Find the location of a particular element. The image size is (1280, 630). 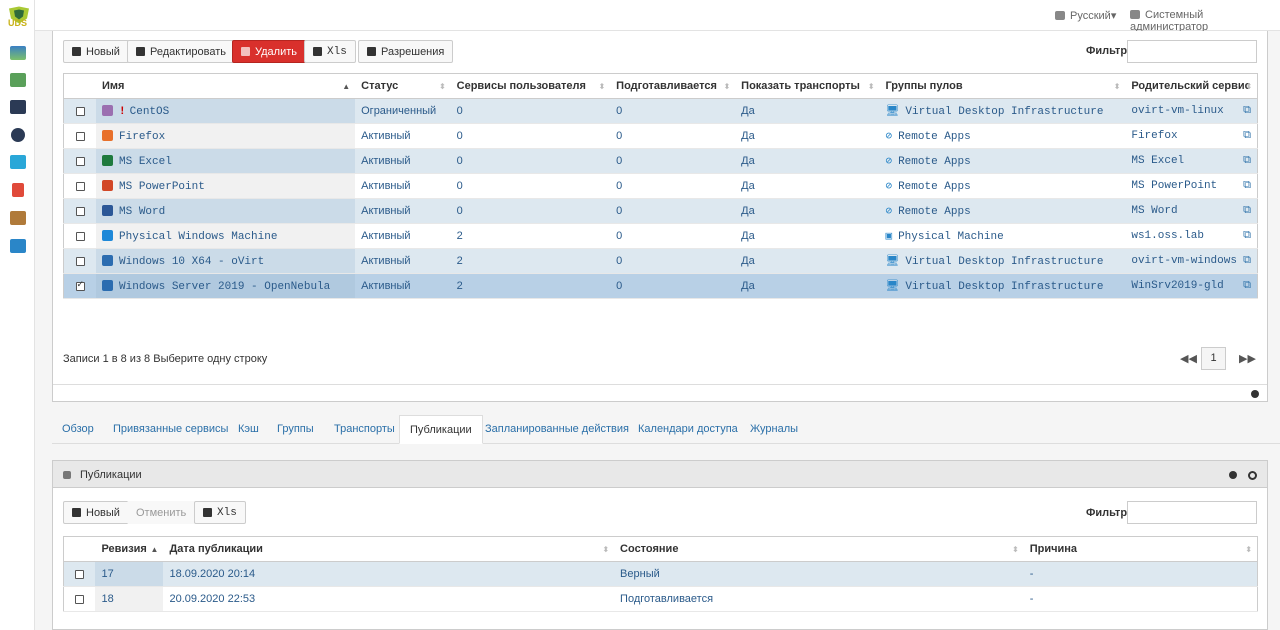

tools-icon is located at coordinates (18, 218).